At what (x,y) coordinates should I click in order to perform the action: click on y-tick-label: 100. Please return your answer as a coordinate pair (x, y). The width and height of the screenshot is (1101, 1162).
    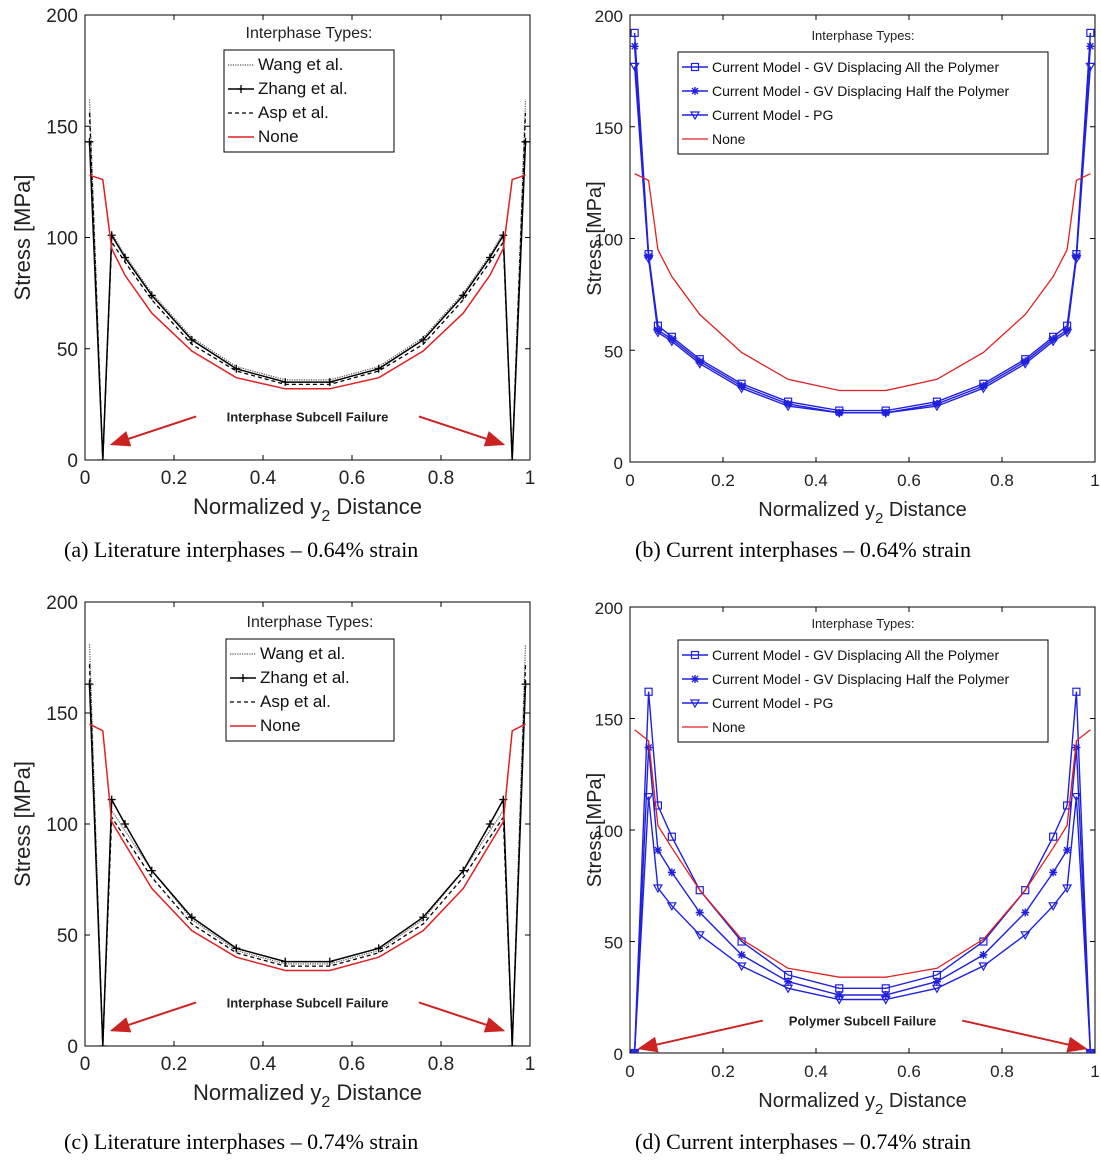
    Looking at the image, I should click on (609, 831).